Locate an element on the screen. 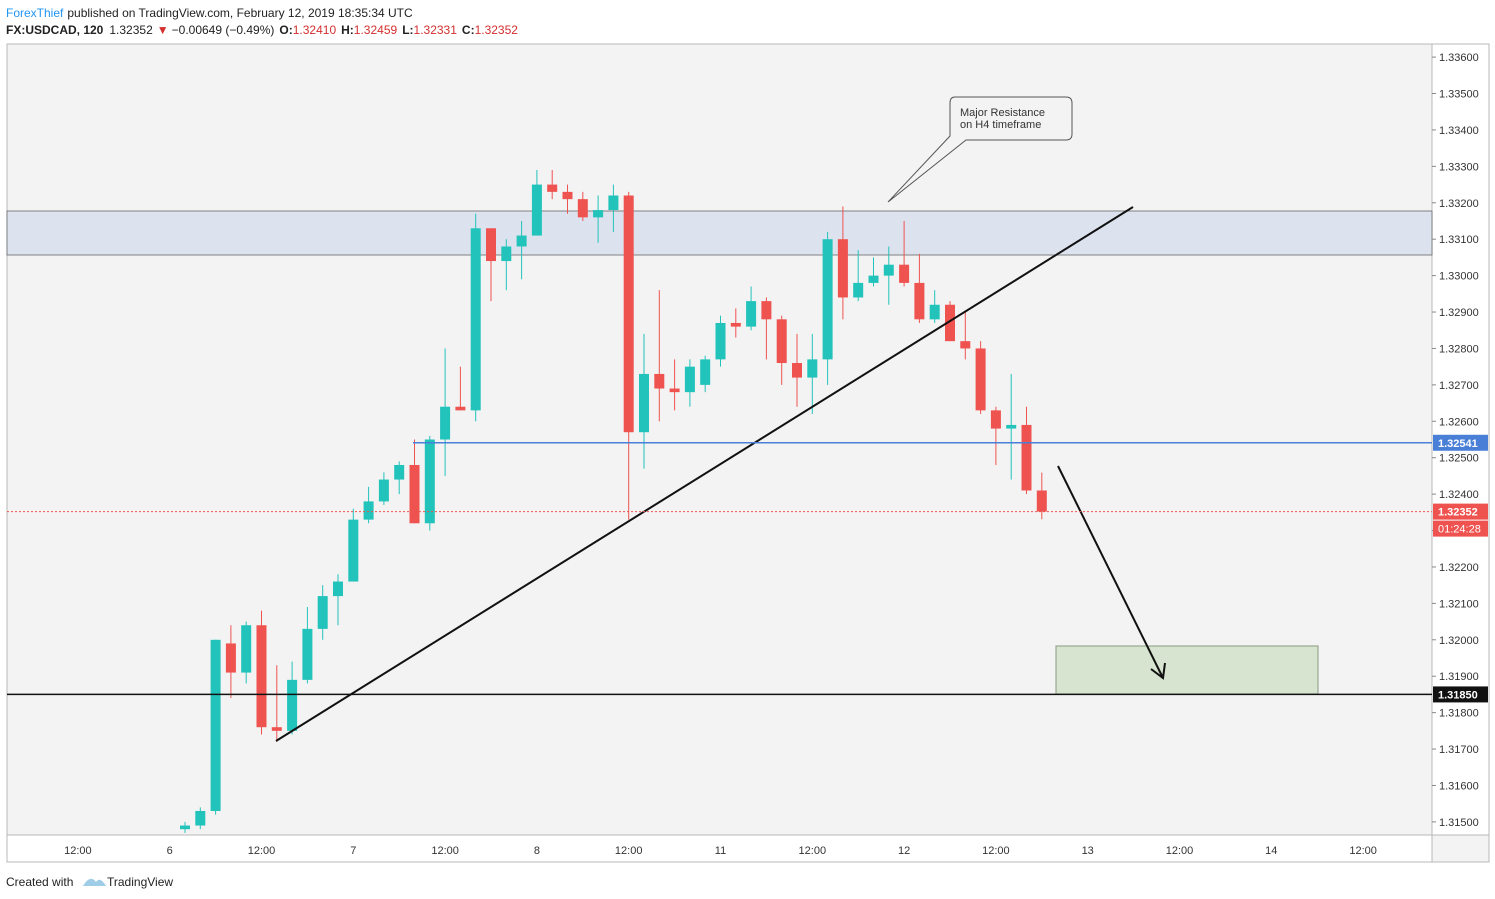 The image size is (1495, 899). resistance-zone is located at coordinates (719, 233).